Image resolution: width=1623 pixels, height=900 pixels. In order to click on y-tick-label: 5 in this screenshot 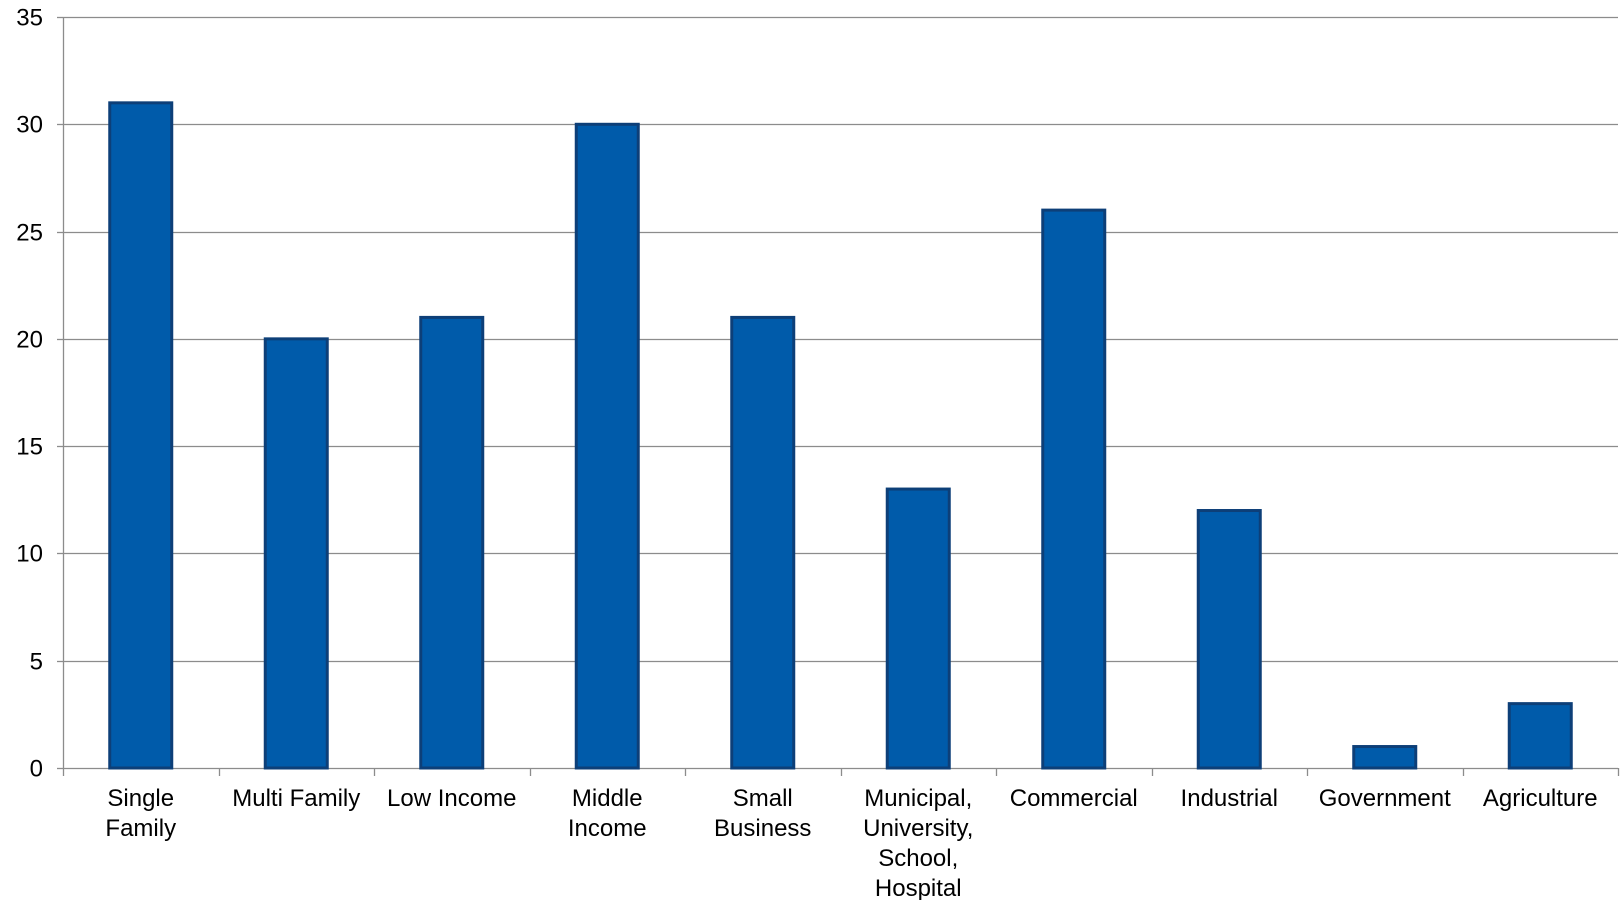, I will do `click(36, 662)`.